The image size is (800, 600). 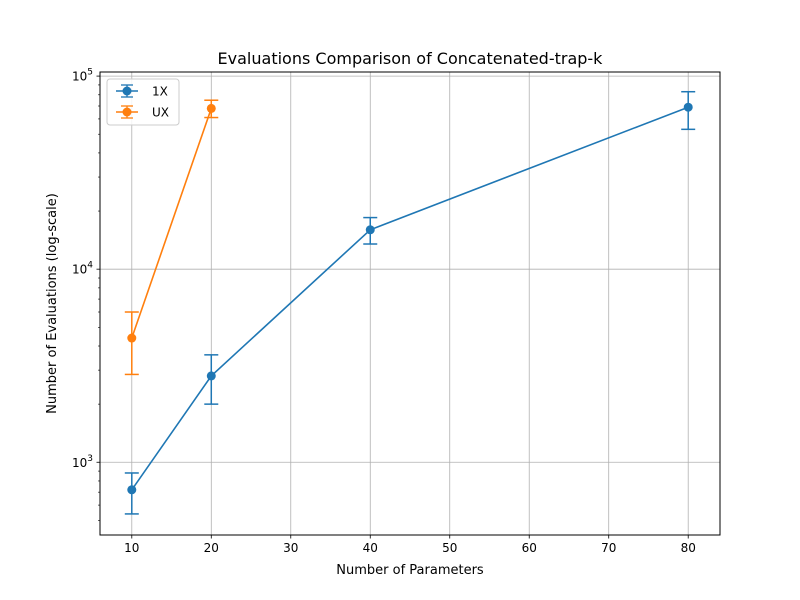 What do you see at coordinates (90, 73) in the screenshot?
I see `y-tick-exponent: 5` at bounding box center [90, 73].